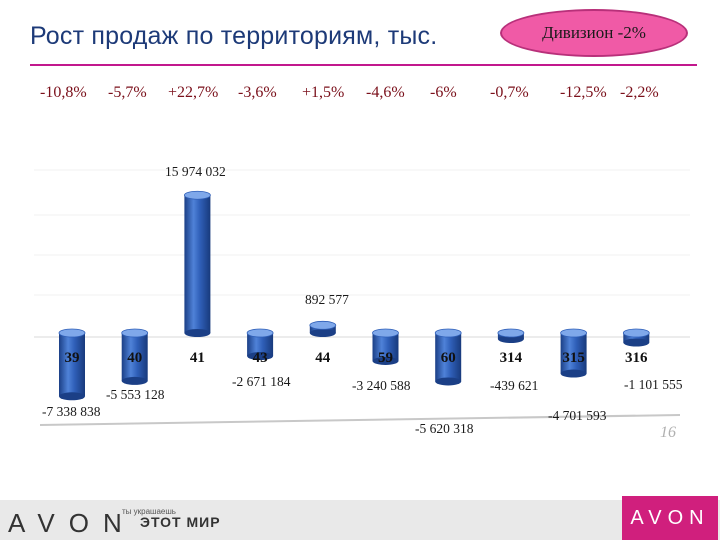 This screenshot has width=720, height=540. Describe the element at coordinates (149, 511) in the screenshot. I see `slogan-small: ты украшаешь` at that location.